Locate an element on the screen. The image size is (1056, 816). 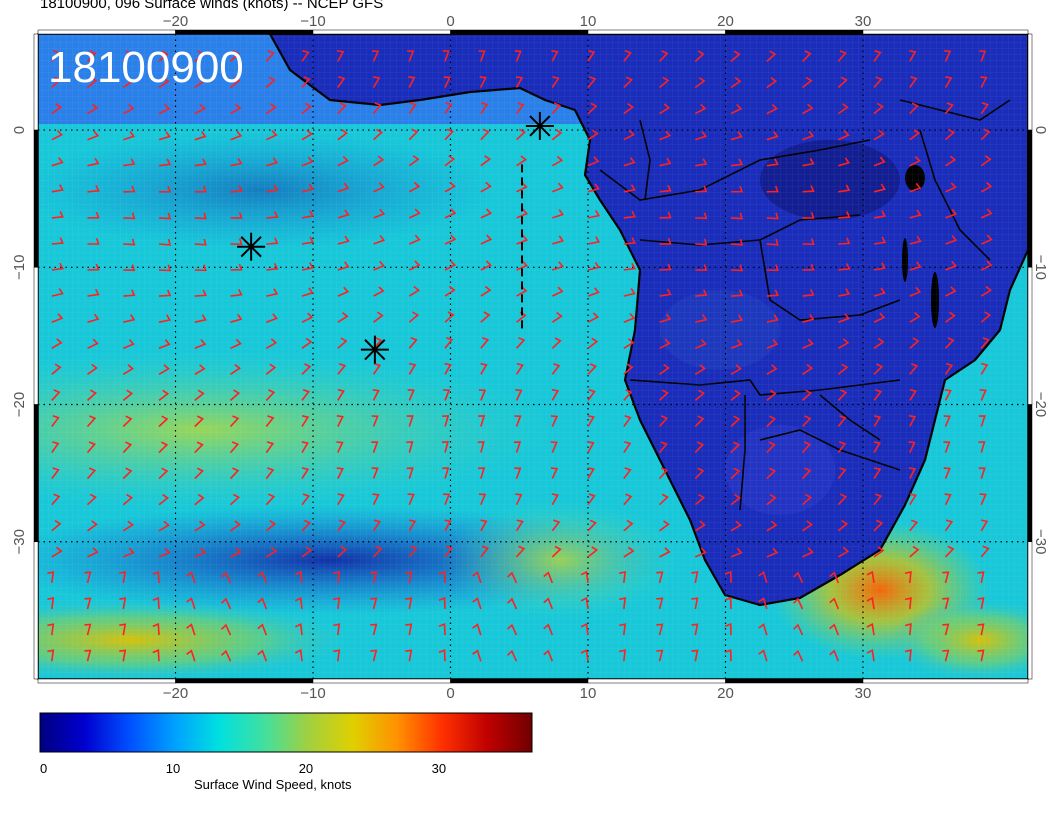
frame-bar-bottom is located at coordinates (106, 681).